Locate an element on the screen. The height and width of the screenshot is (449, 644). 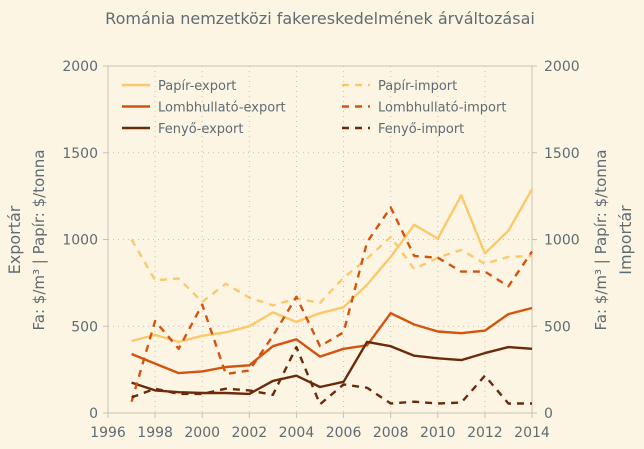
series-line-fenyő-import is located at coordinates (331, 375).